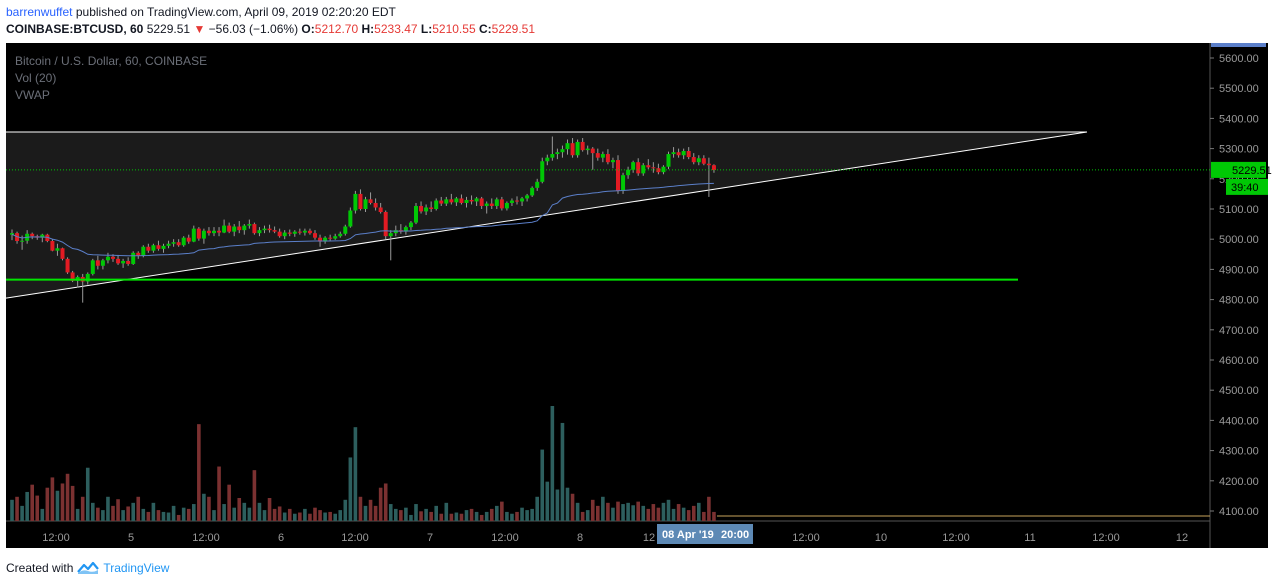  I want to click on vwap-legend: VWAP, so click(32, 95).